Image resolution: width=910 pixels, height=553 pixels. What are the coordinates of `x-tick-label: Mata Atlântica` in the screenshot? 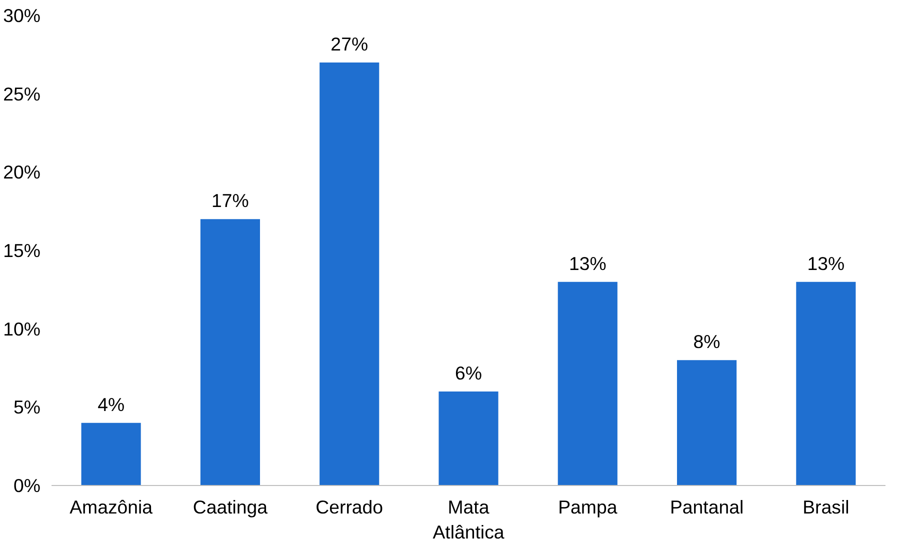 It's located at (468, 519).